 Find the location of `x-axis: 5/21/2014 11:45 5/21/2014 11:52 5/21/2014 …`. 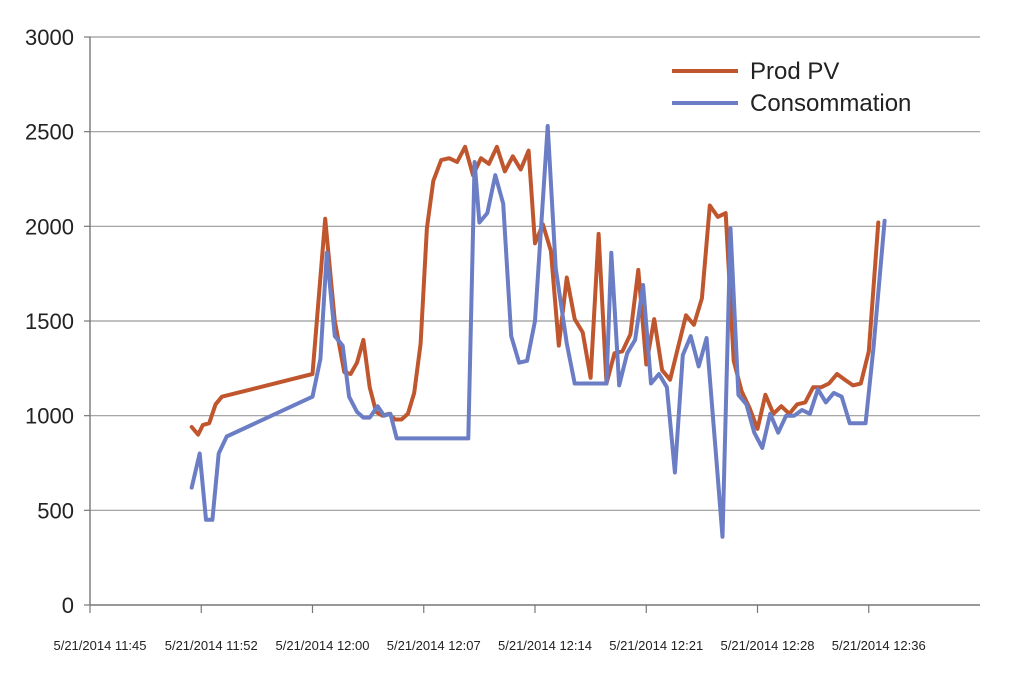

x-axis: 5/21/2014 11:45 5/21/2014 11:52 5/21/2014 … is located at coordinates (516, 628).